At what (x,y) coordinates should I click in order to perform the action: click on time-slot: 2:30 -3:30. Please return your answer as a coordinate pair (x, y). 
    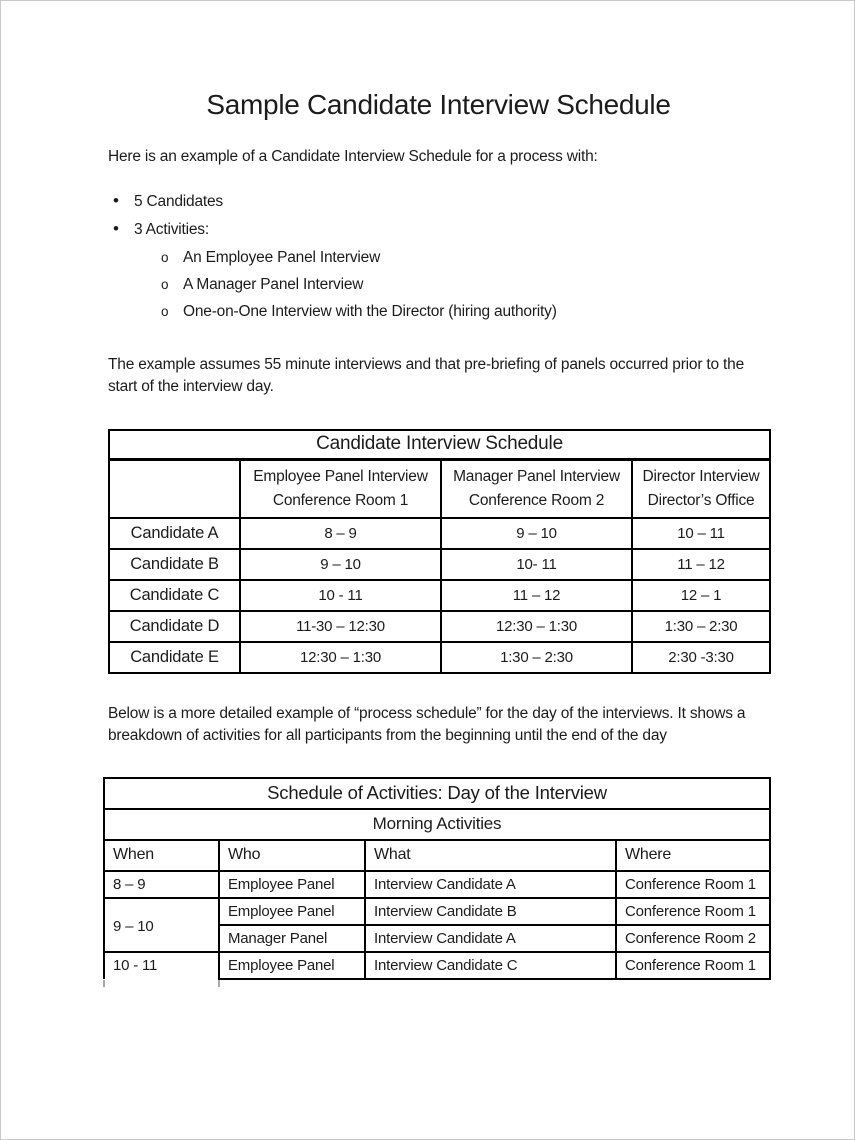
    Looking at the image, I should click on (701, 657).